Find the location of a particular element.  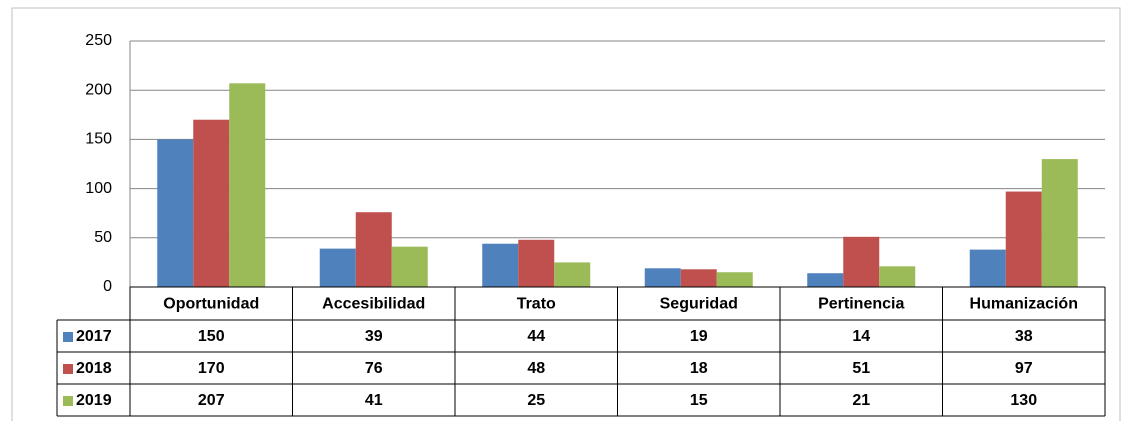

table-value: 39 is located at coordinates (374, 336).